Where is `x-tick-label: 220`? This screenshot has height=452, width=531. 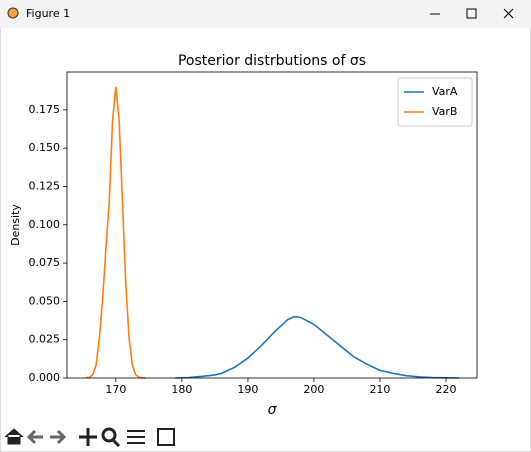 x-tick-label: 220 is located at coordinates (445, 389).